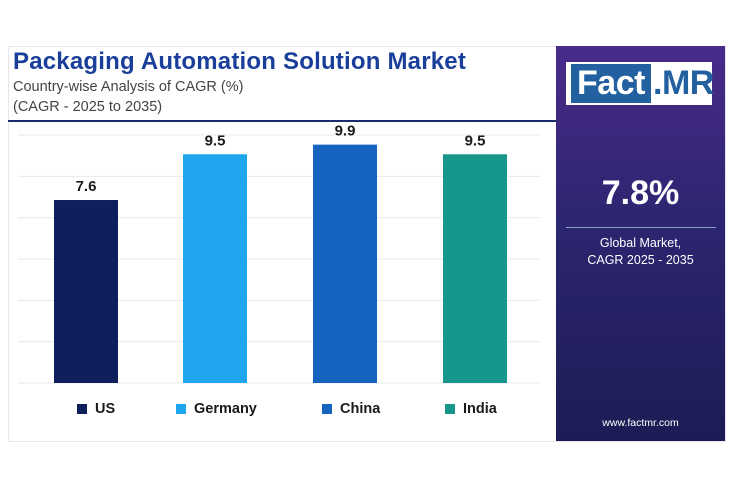 This screenshot has width=735, height=485. Describe the element at coordinates (86, 291) in the screenshot. I see `bar-us` at that location.